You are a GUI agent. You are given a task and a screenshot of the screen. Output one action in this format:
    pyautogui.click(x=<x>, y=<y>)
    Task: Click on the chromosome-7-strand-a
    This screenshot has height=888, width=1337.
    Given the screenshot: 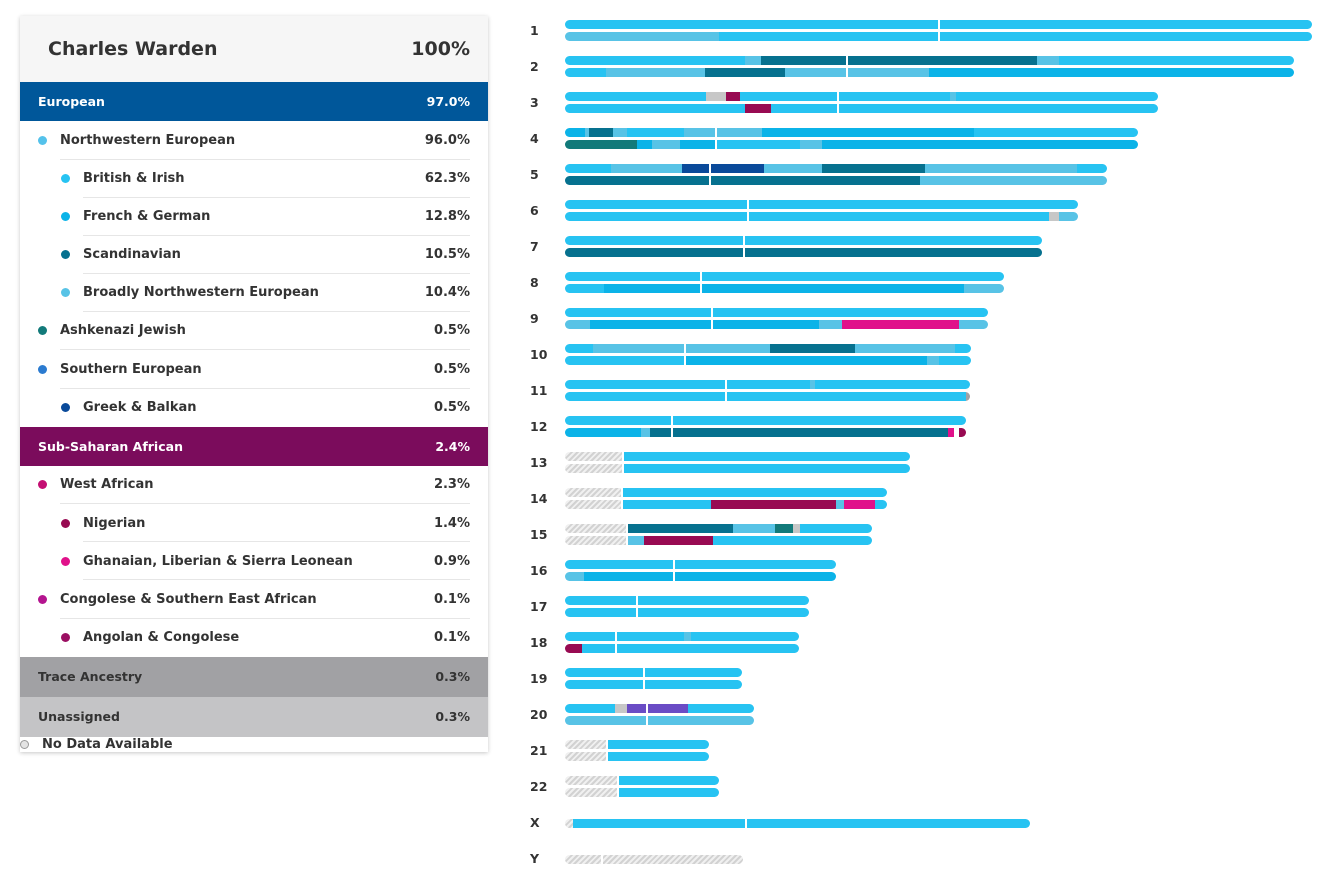 What is the action you would take?
    pyautogui.click(x=803, y=240)
    